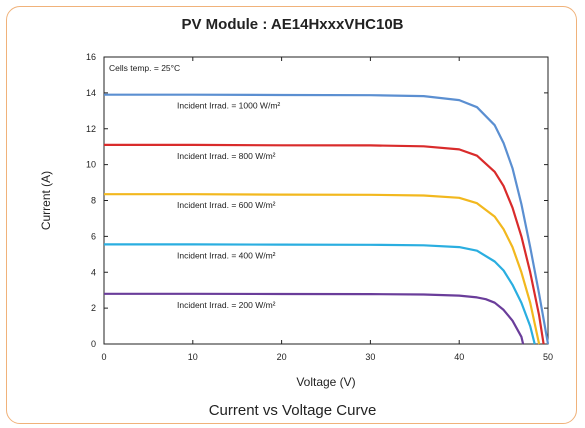 The image size is (585, 428). Describe the element at coordinates (93, 236) in the screenshot. I see `y-tick-label: 6` at that location.